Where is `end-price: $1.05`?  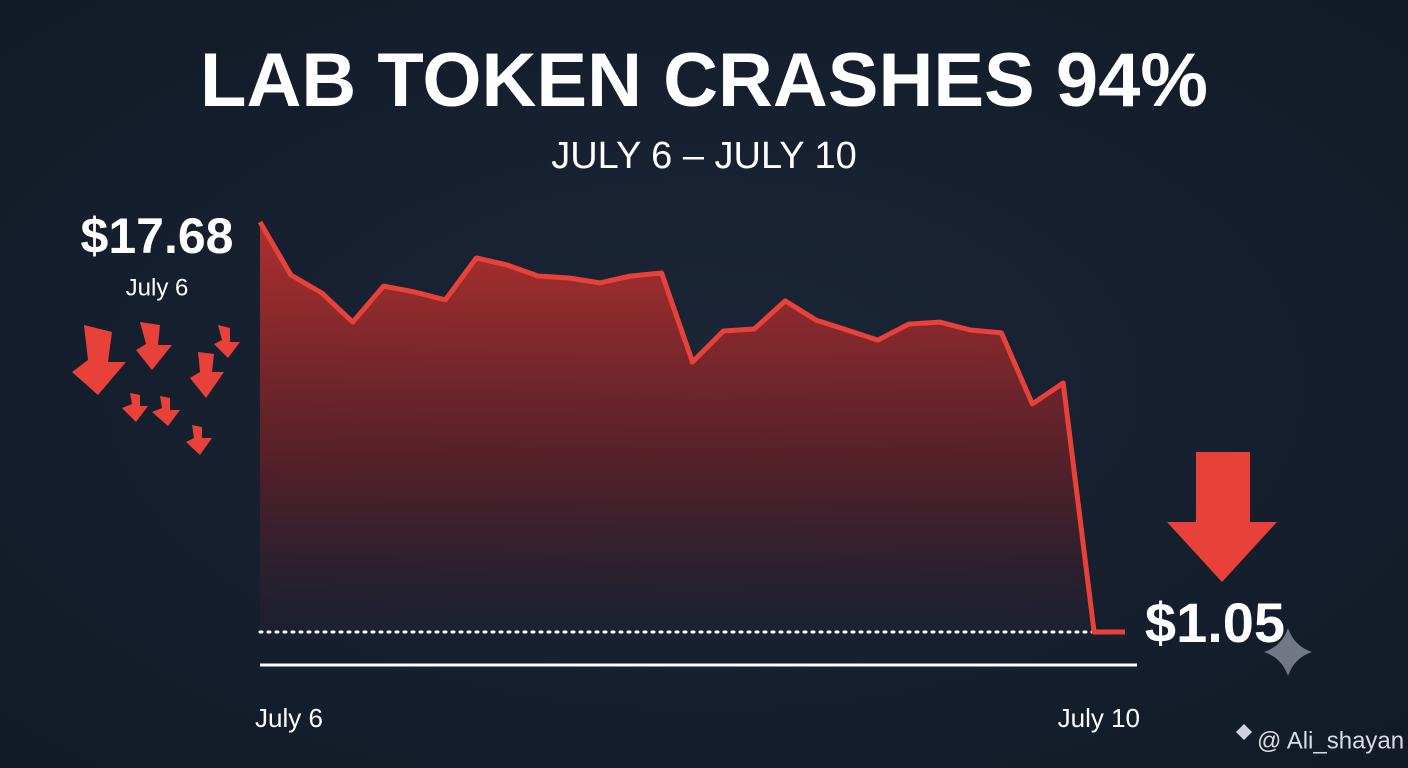
end-price: $1.05 is located at coordinates (1215, 622).